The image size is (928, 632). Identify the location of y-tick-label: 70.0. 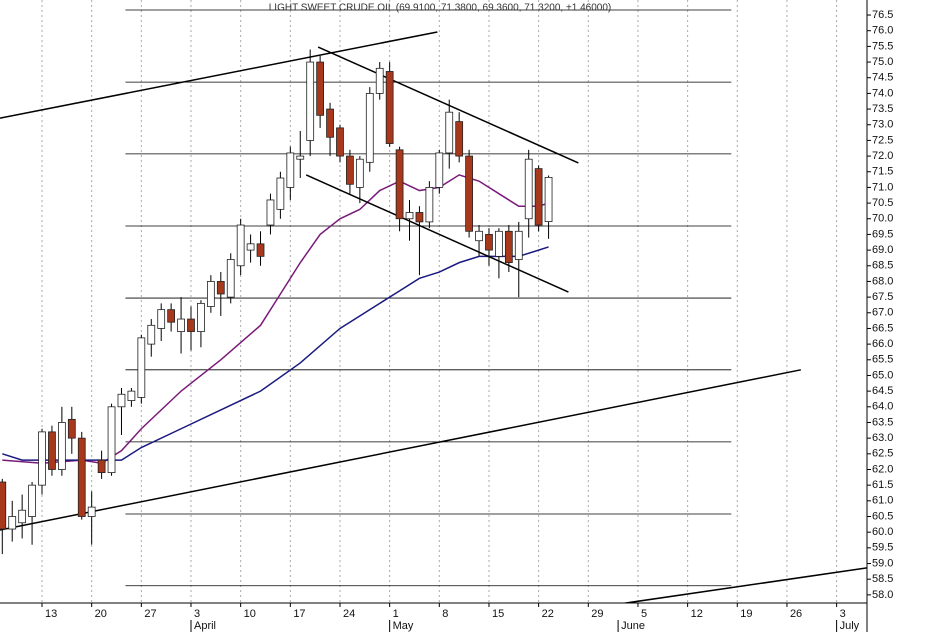
(882, 219).